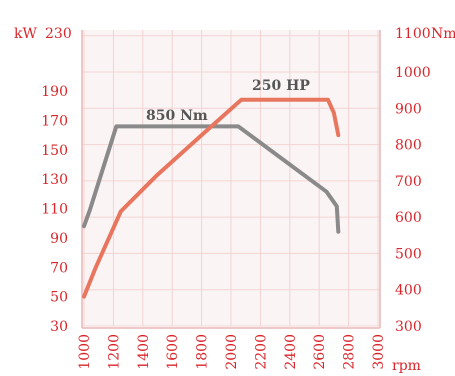  I want to click on y-left-top-tick-label: 230, so click(58, 34).